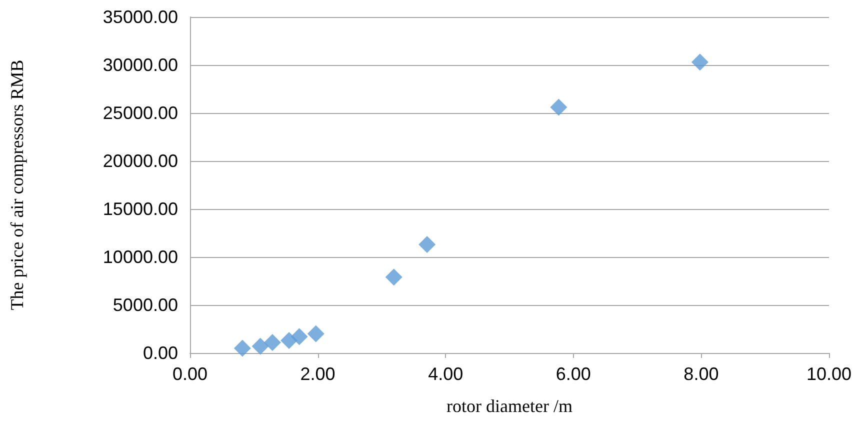 Image resolution: width=861 pixels, height=423 pixels. What do you see at coordinates (446, 374) in the screenshot?
I see `x-tick-label: 4.00` at bounding box center [446, 374].